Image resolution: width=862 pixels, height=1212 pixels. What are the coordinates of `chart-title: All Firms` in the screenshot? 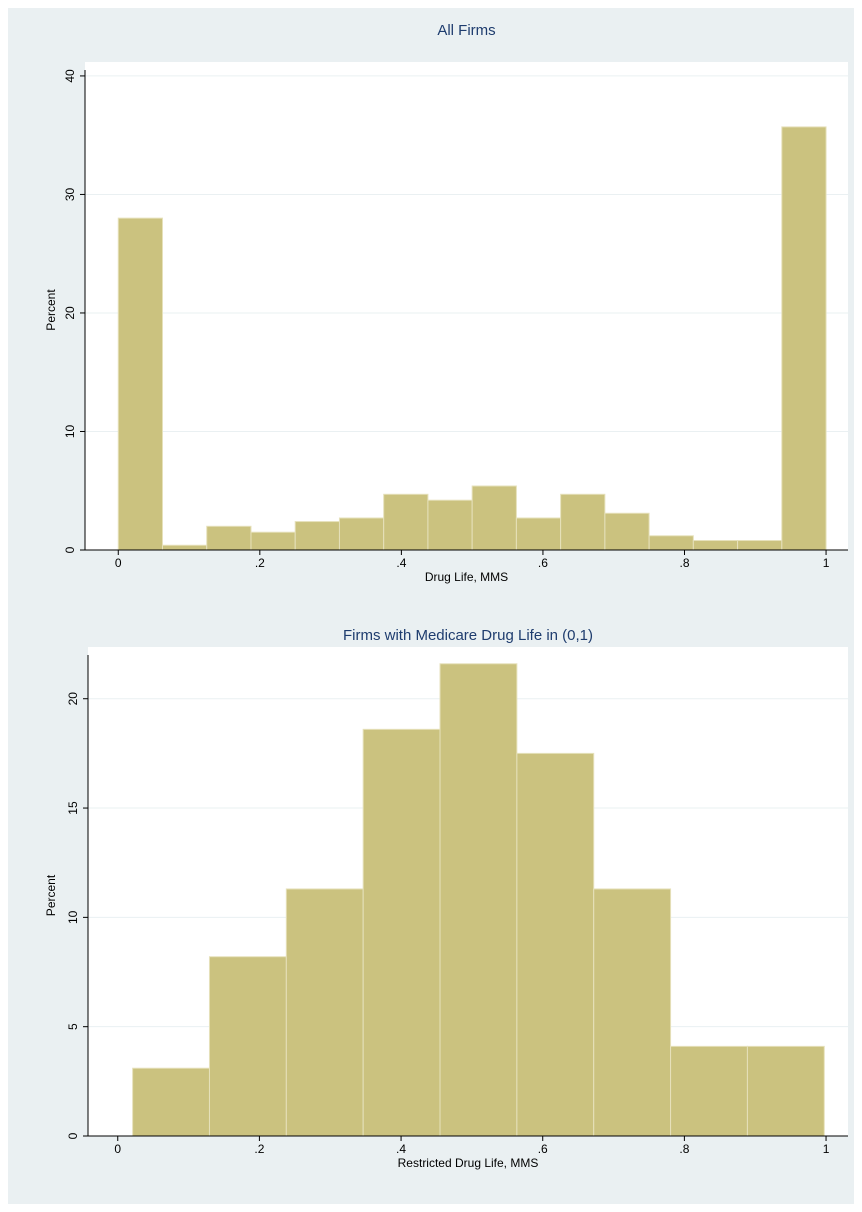 It's located at (466, 30).